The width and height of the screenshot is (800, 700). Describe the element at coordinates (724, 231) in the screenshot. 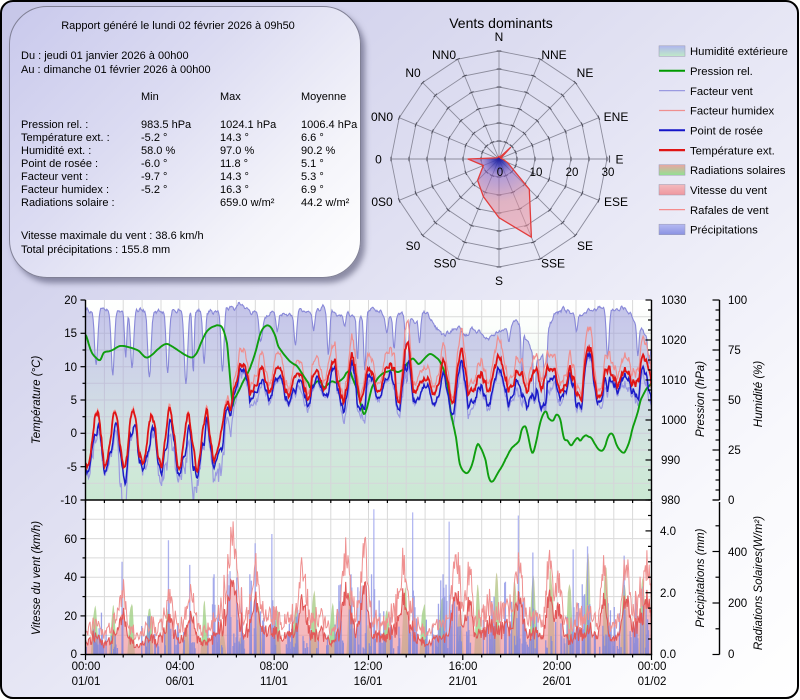

I see `svg-text: Précipitations` at that location.